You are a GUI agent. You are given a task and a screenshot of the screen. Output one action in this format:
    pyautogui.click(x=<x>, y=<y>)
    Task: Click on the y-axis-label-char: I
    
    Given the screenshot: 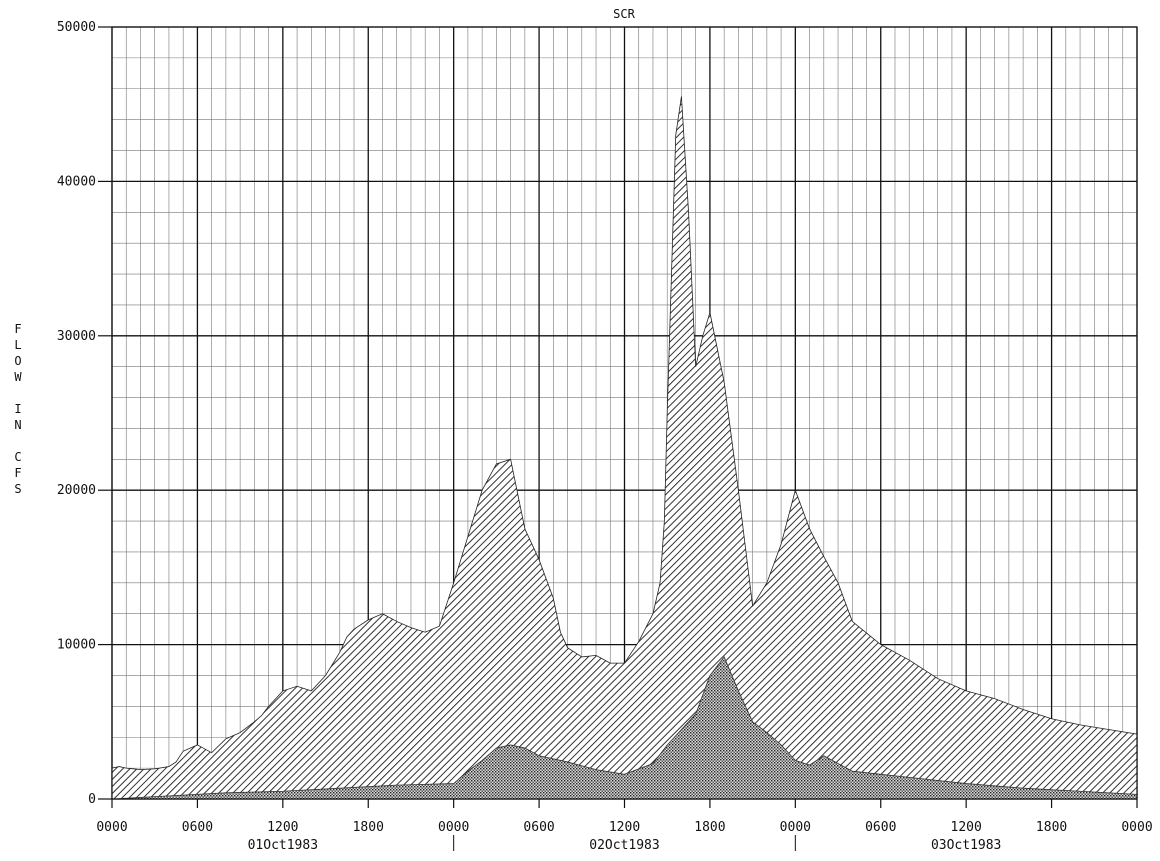 What is the action you would take?
    pyautogui.click(x=17, y=409)
    